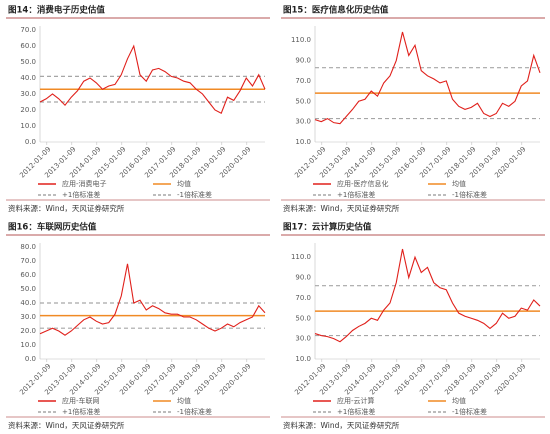  What do you see at coordinates (52, 227) in the screenshot?
I see `chart-title: 图16：车联网历史估值` at bounding box center [52, 227].